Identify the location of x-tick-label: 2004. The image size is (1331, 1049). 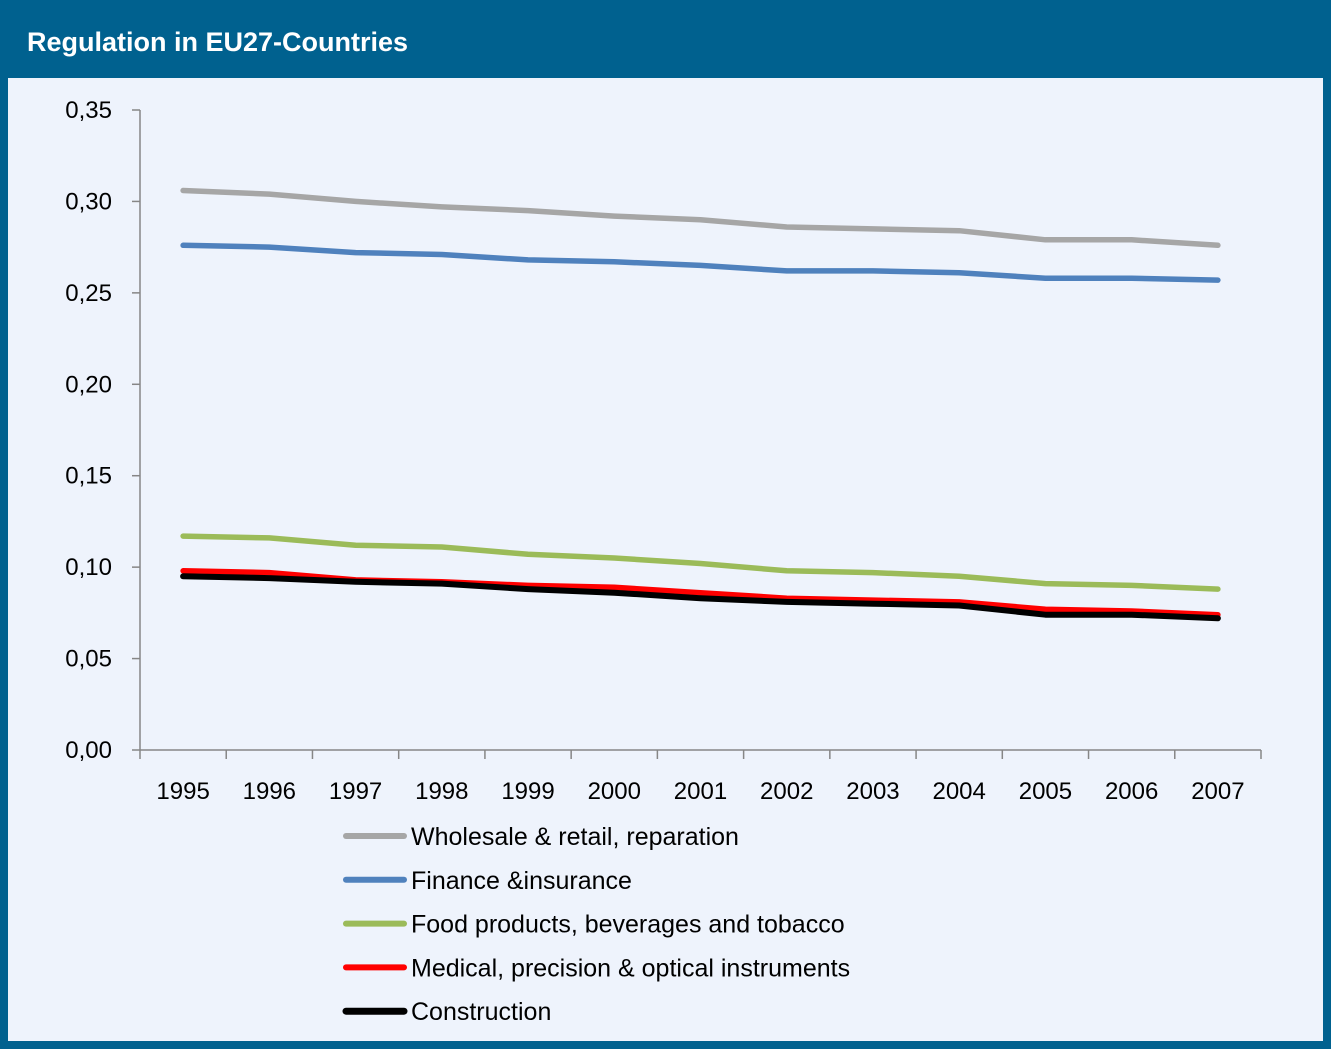
(958, 791).